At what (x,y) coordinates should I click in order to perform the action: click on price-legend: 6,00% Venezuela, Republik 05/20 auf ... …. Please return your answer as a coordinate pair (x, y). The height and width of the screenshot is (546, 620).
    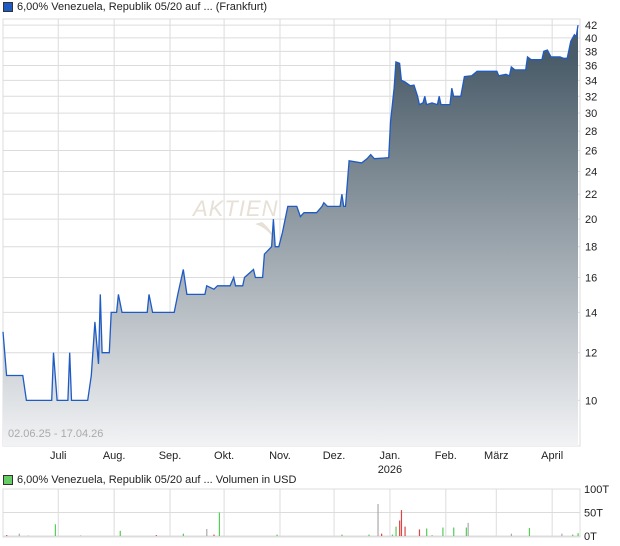
    Looking at the image, I should click on (135, 7).